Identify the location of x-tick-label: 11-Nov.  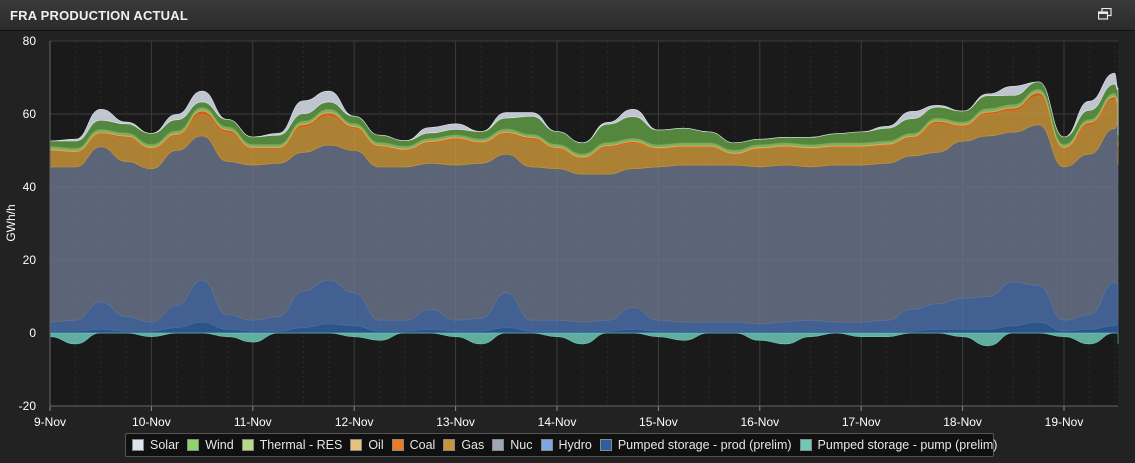
(253, 422).